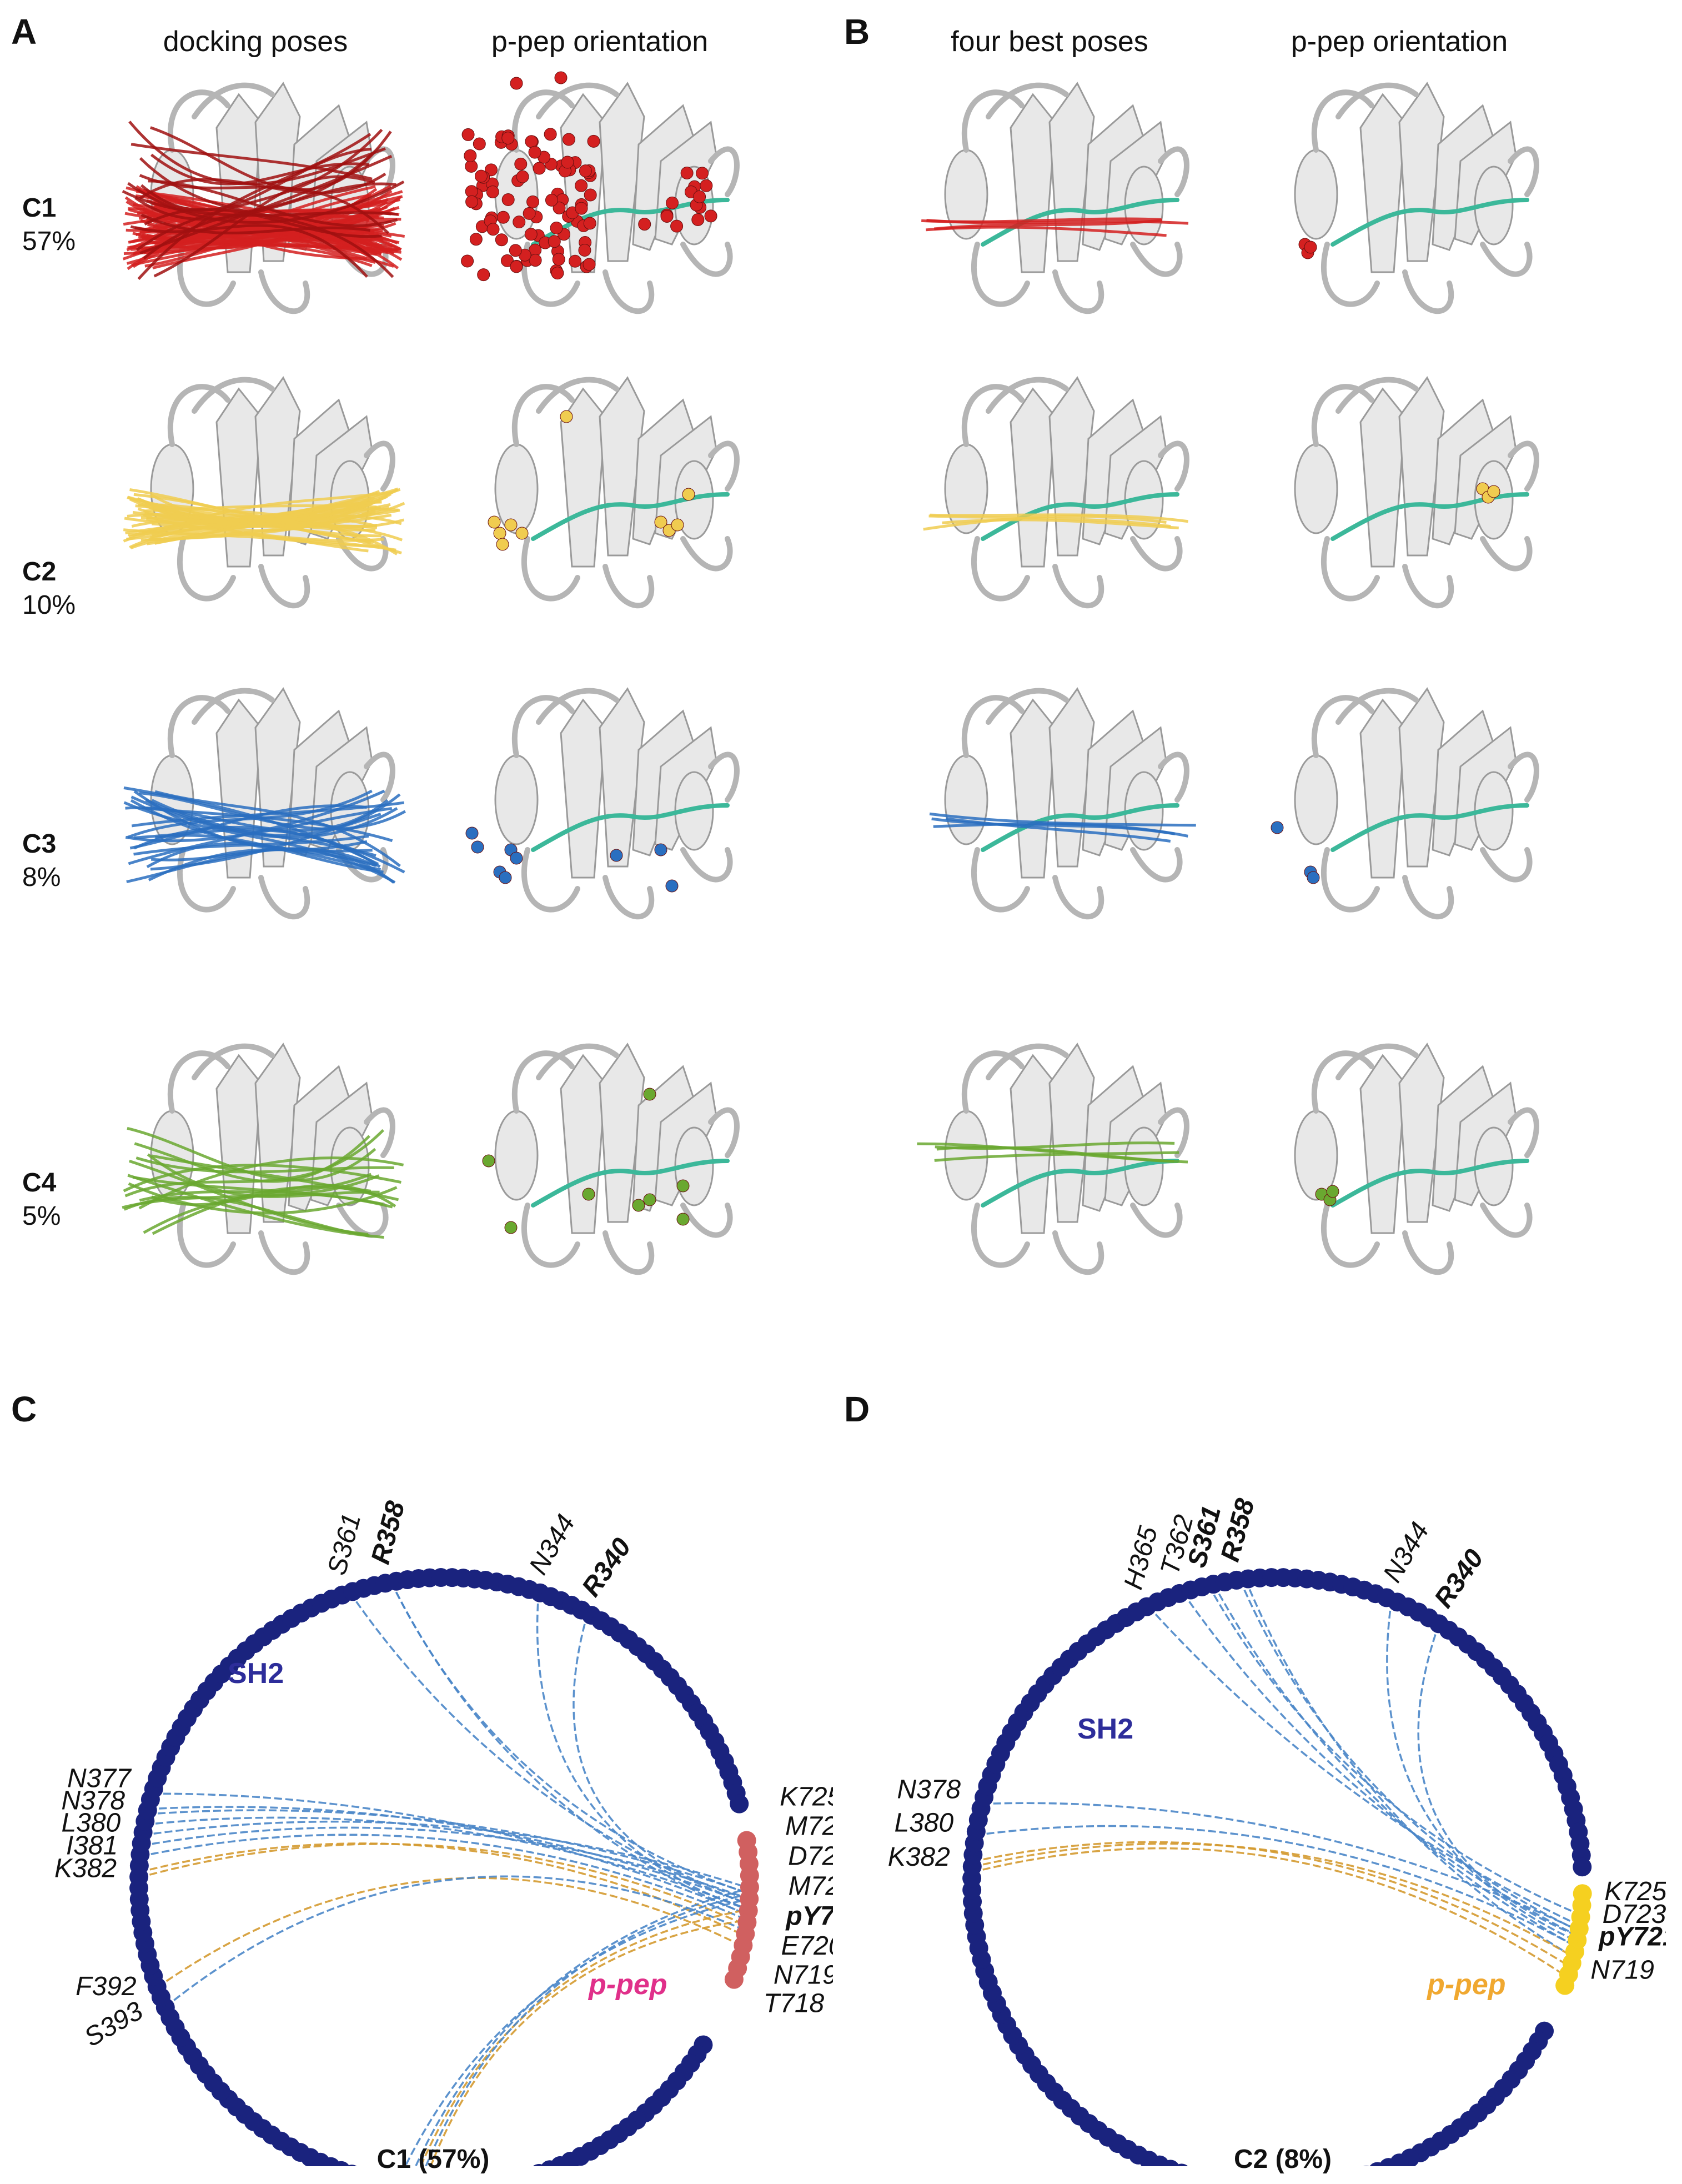 Image resolution: width=1682 pixels, height=2184 pixels. I want to click on cluster-id: C4, so click(40, 1183).